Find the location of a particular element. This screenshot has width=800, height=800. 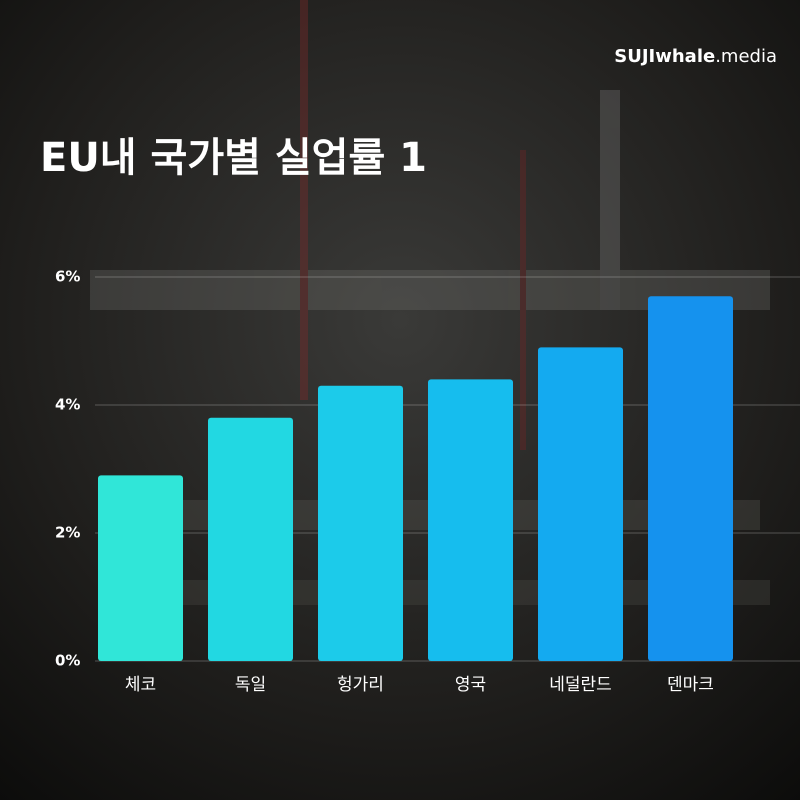

brand: SUJIwhale.media is located at coordinates (695, 56).